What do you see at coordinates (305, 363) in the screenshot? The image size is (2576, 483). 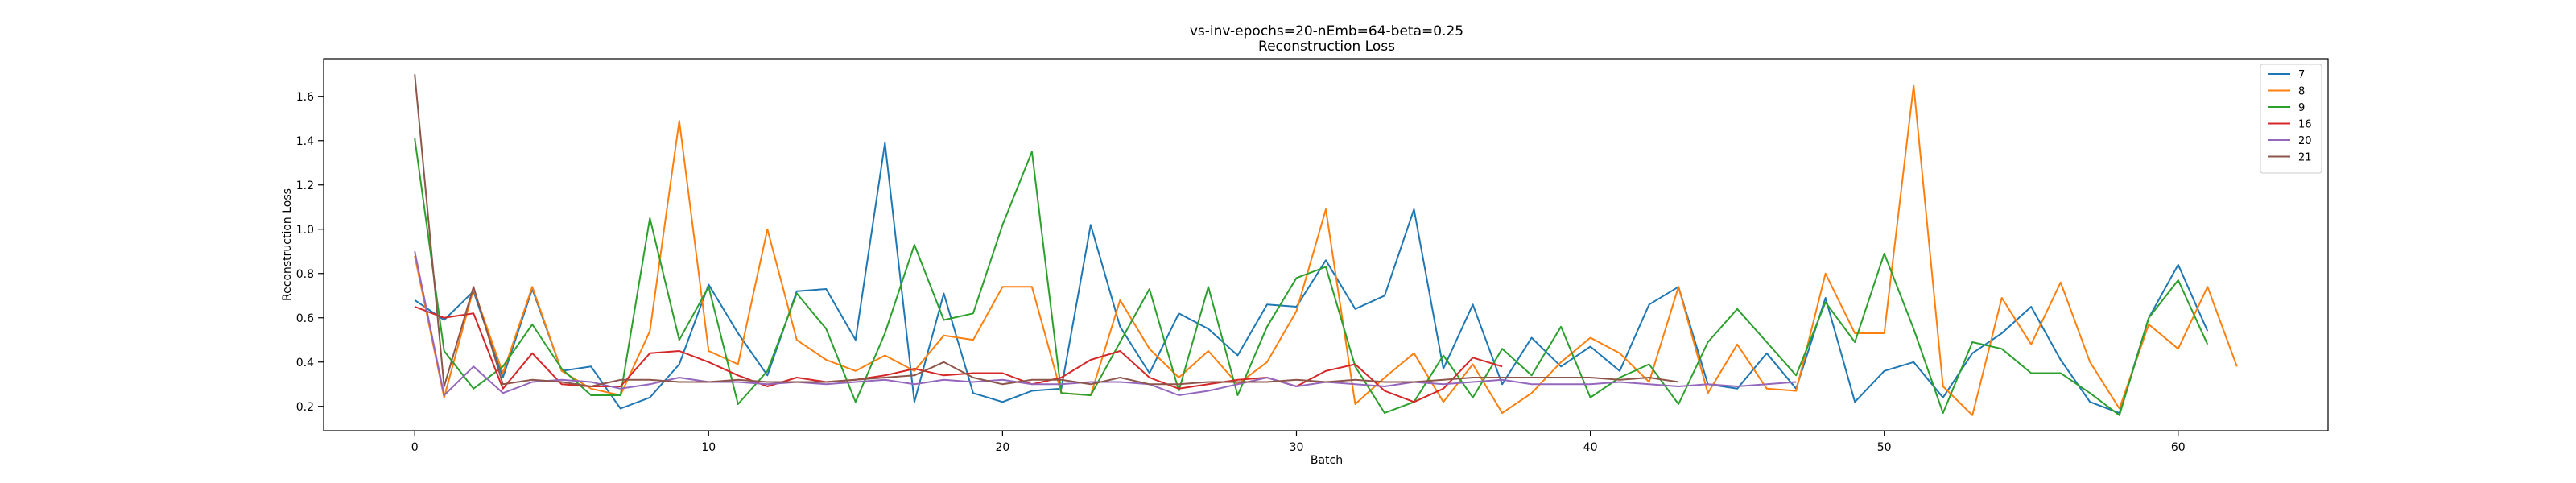 I see `y-tick-label: 0.4` at bounding box center [305, 363].